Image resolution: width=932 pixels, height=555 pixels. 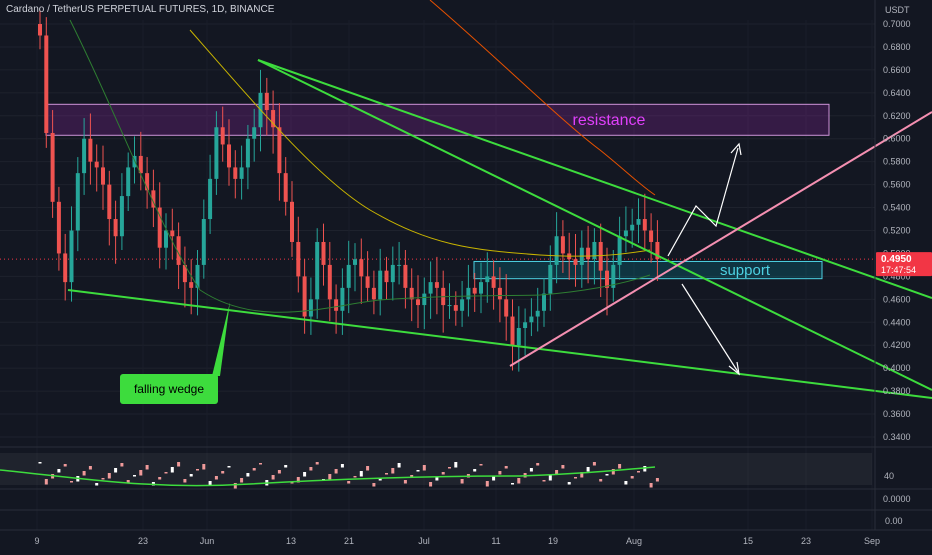 I want to click on bull-path-arrow, so click(x=703, y=202).